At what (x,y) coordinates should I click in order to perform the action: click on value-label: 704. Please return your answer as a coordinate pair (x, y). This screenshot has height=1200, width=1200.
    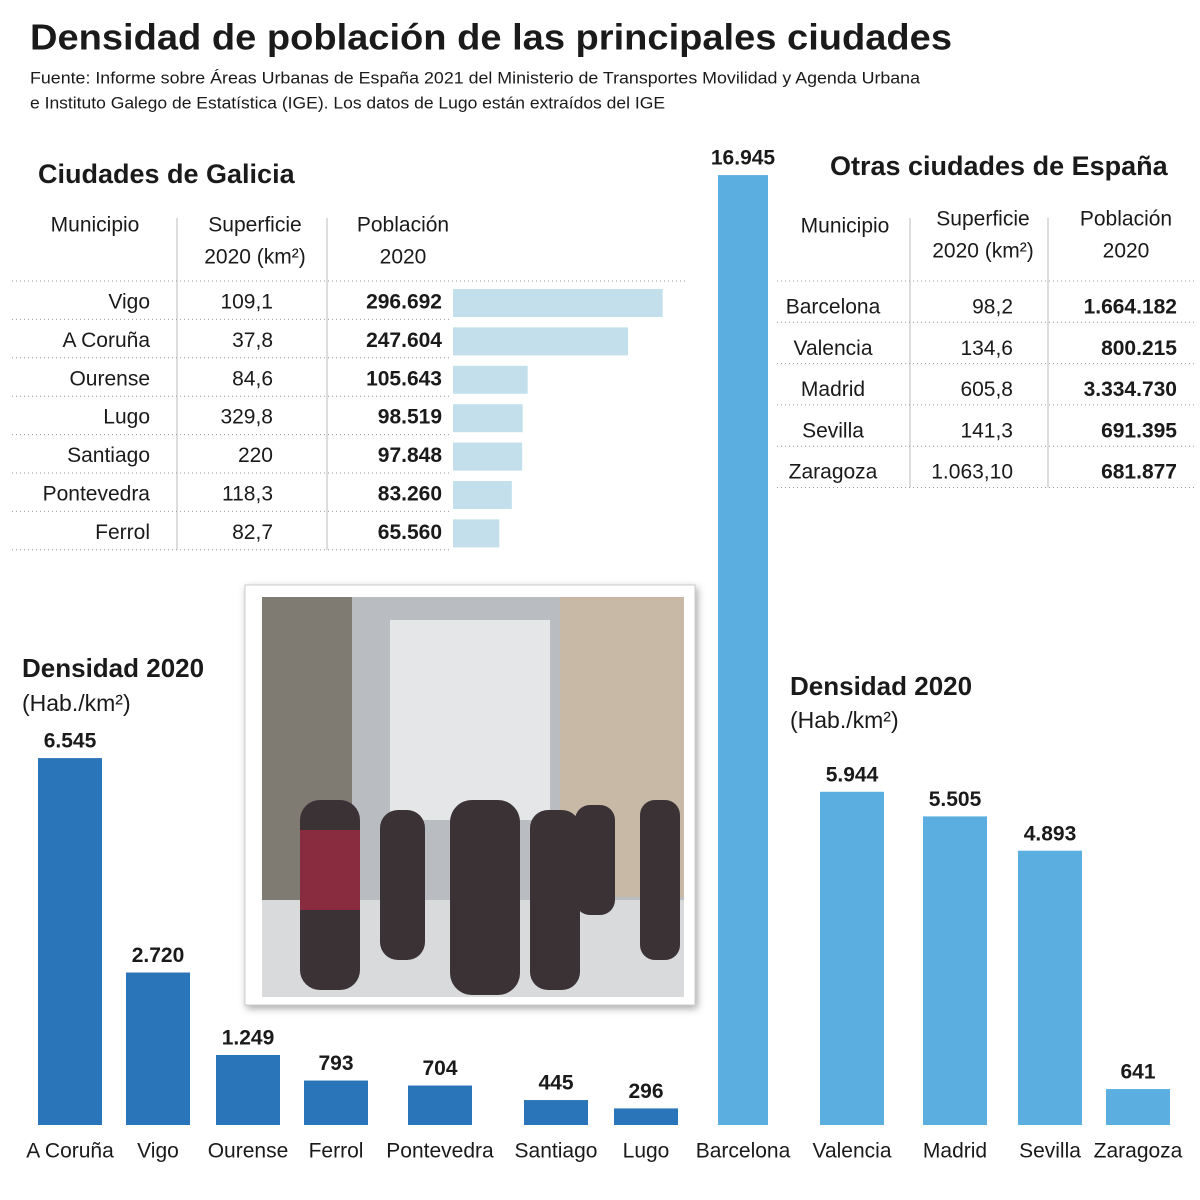
    Looking at the image, I should click on (439, 1068).